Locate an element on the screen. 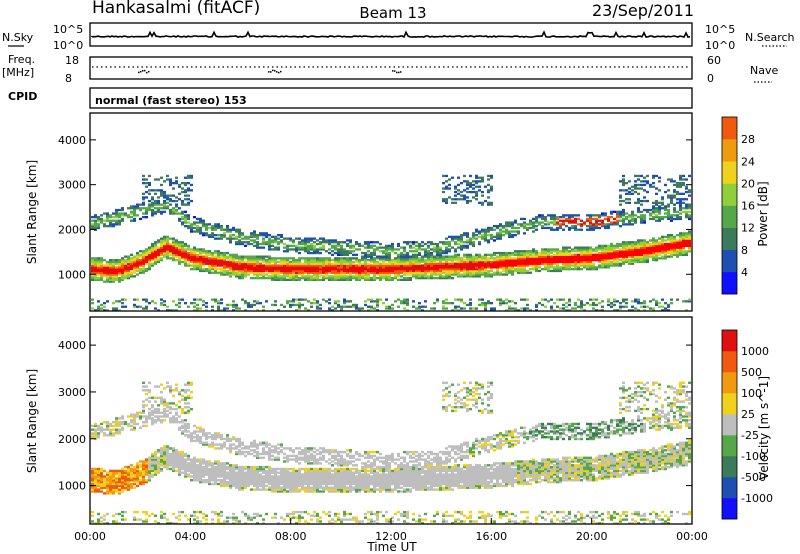  colorbar-tick-label: 20 is located at coordinates (748, 183).